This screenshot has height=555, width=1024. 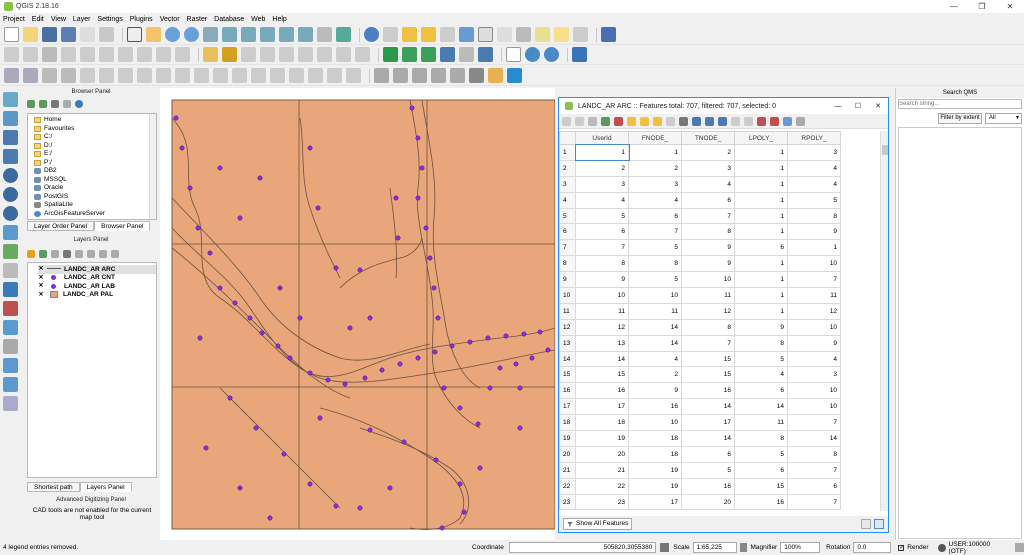 What do you see at coordinates (514, 75) in the screenshot?
I see `processing-icon` at bounding box center [514, 75].